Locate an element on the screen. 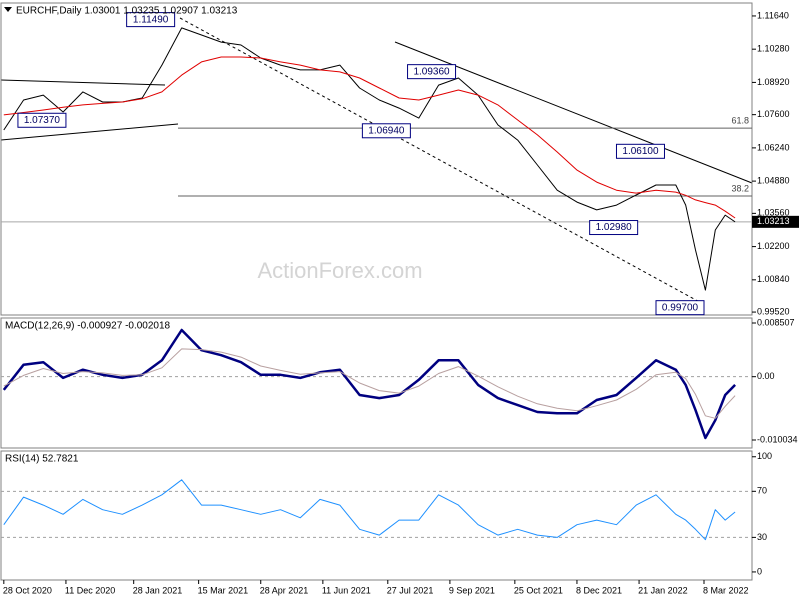 This screenshot has height=600, width=800. fib-label: 61.8 is located at coordinates (740, 120).